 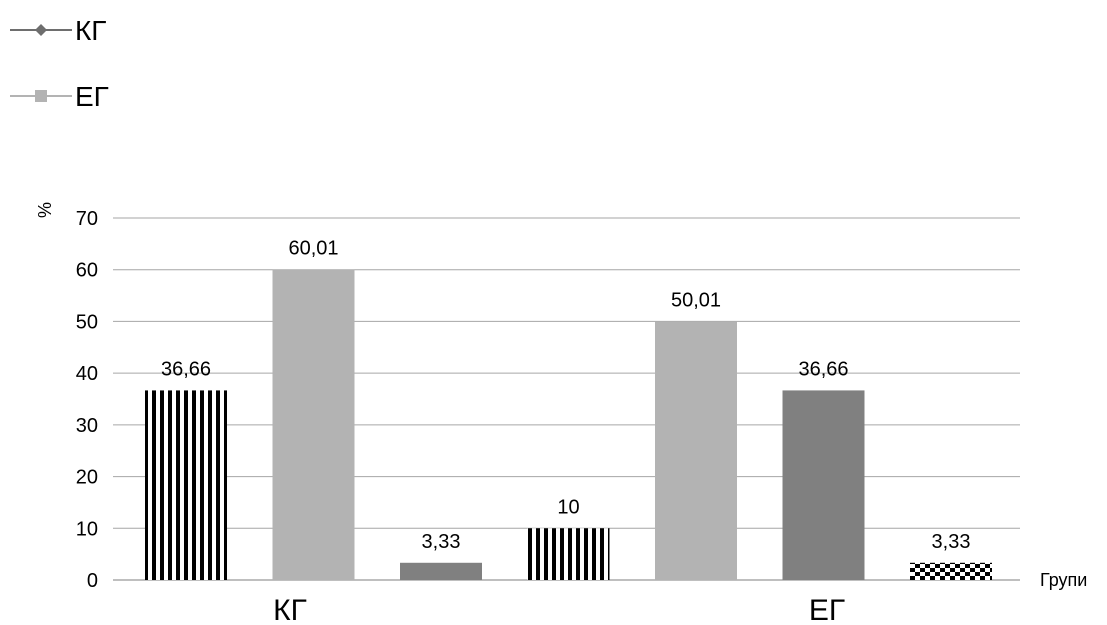 What do you see at coordinates (313, 249) in the screenshot?
I see `bar-value-label: 60,01` at bounding box center [313, 249].